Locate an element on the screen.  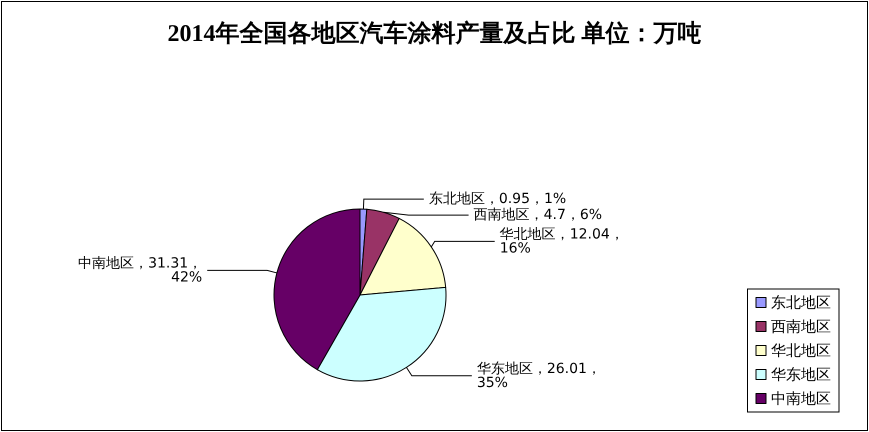
data-label: 东北地区，0.95，1% is located at coordinates (497, 199).